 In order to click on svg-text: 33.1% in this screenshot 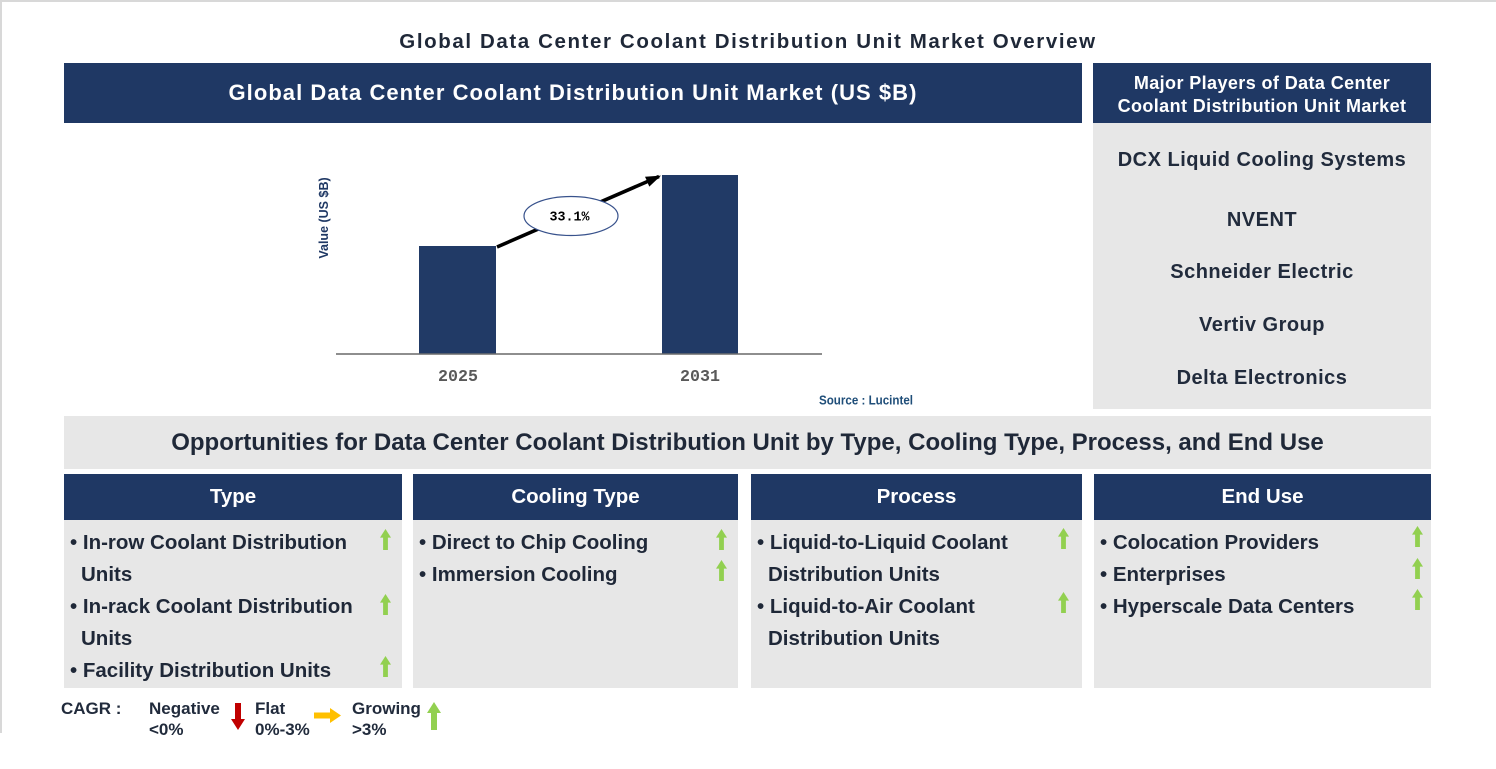, I will do `click(570, 218)`.